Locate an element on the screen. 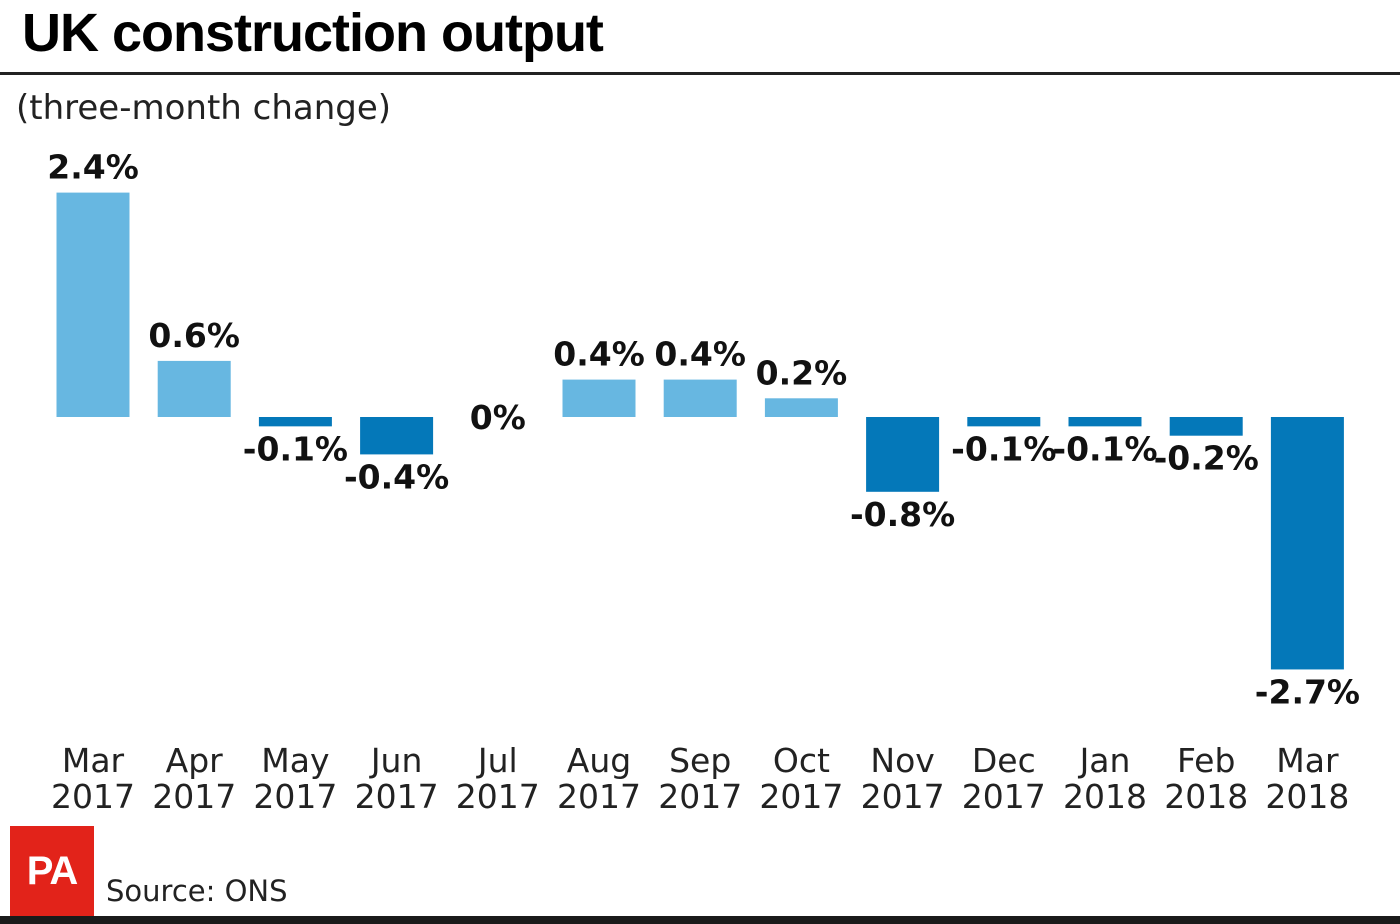 This screenshot has height=924, width=1400. bar-apr-2017 is located at coordinates (194, 388).